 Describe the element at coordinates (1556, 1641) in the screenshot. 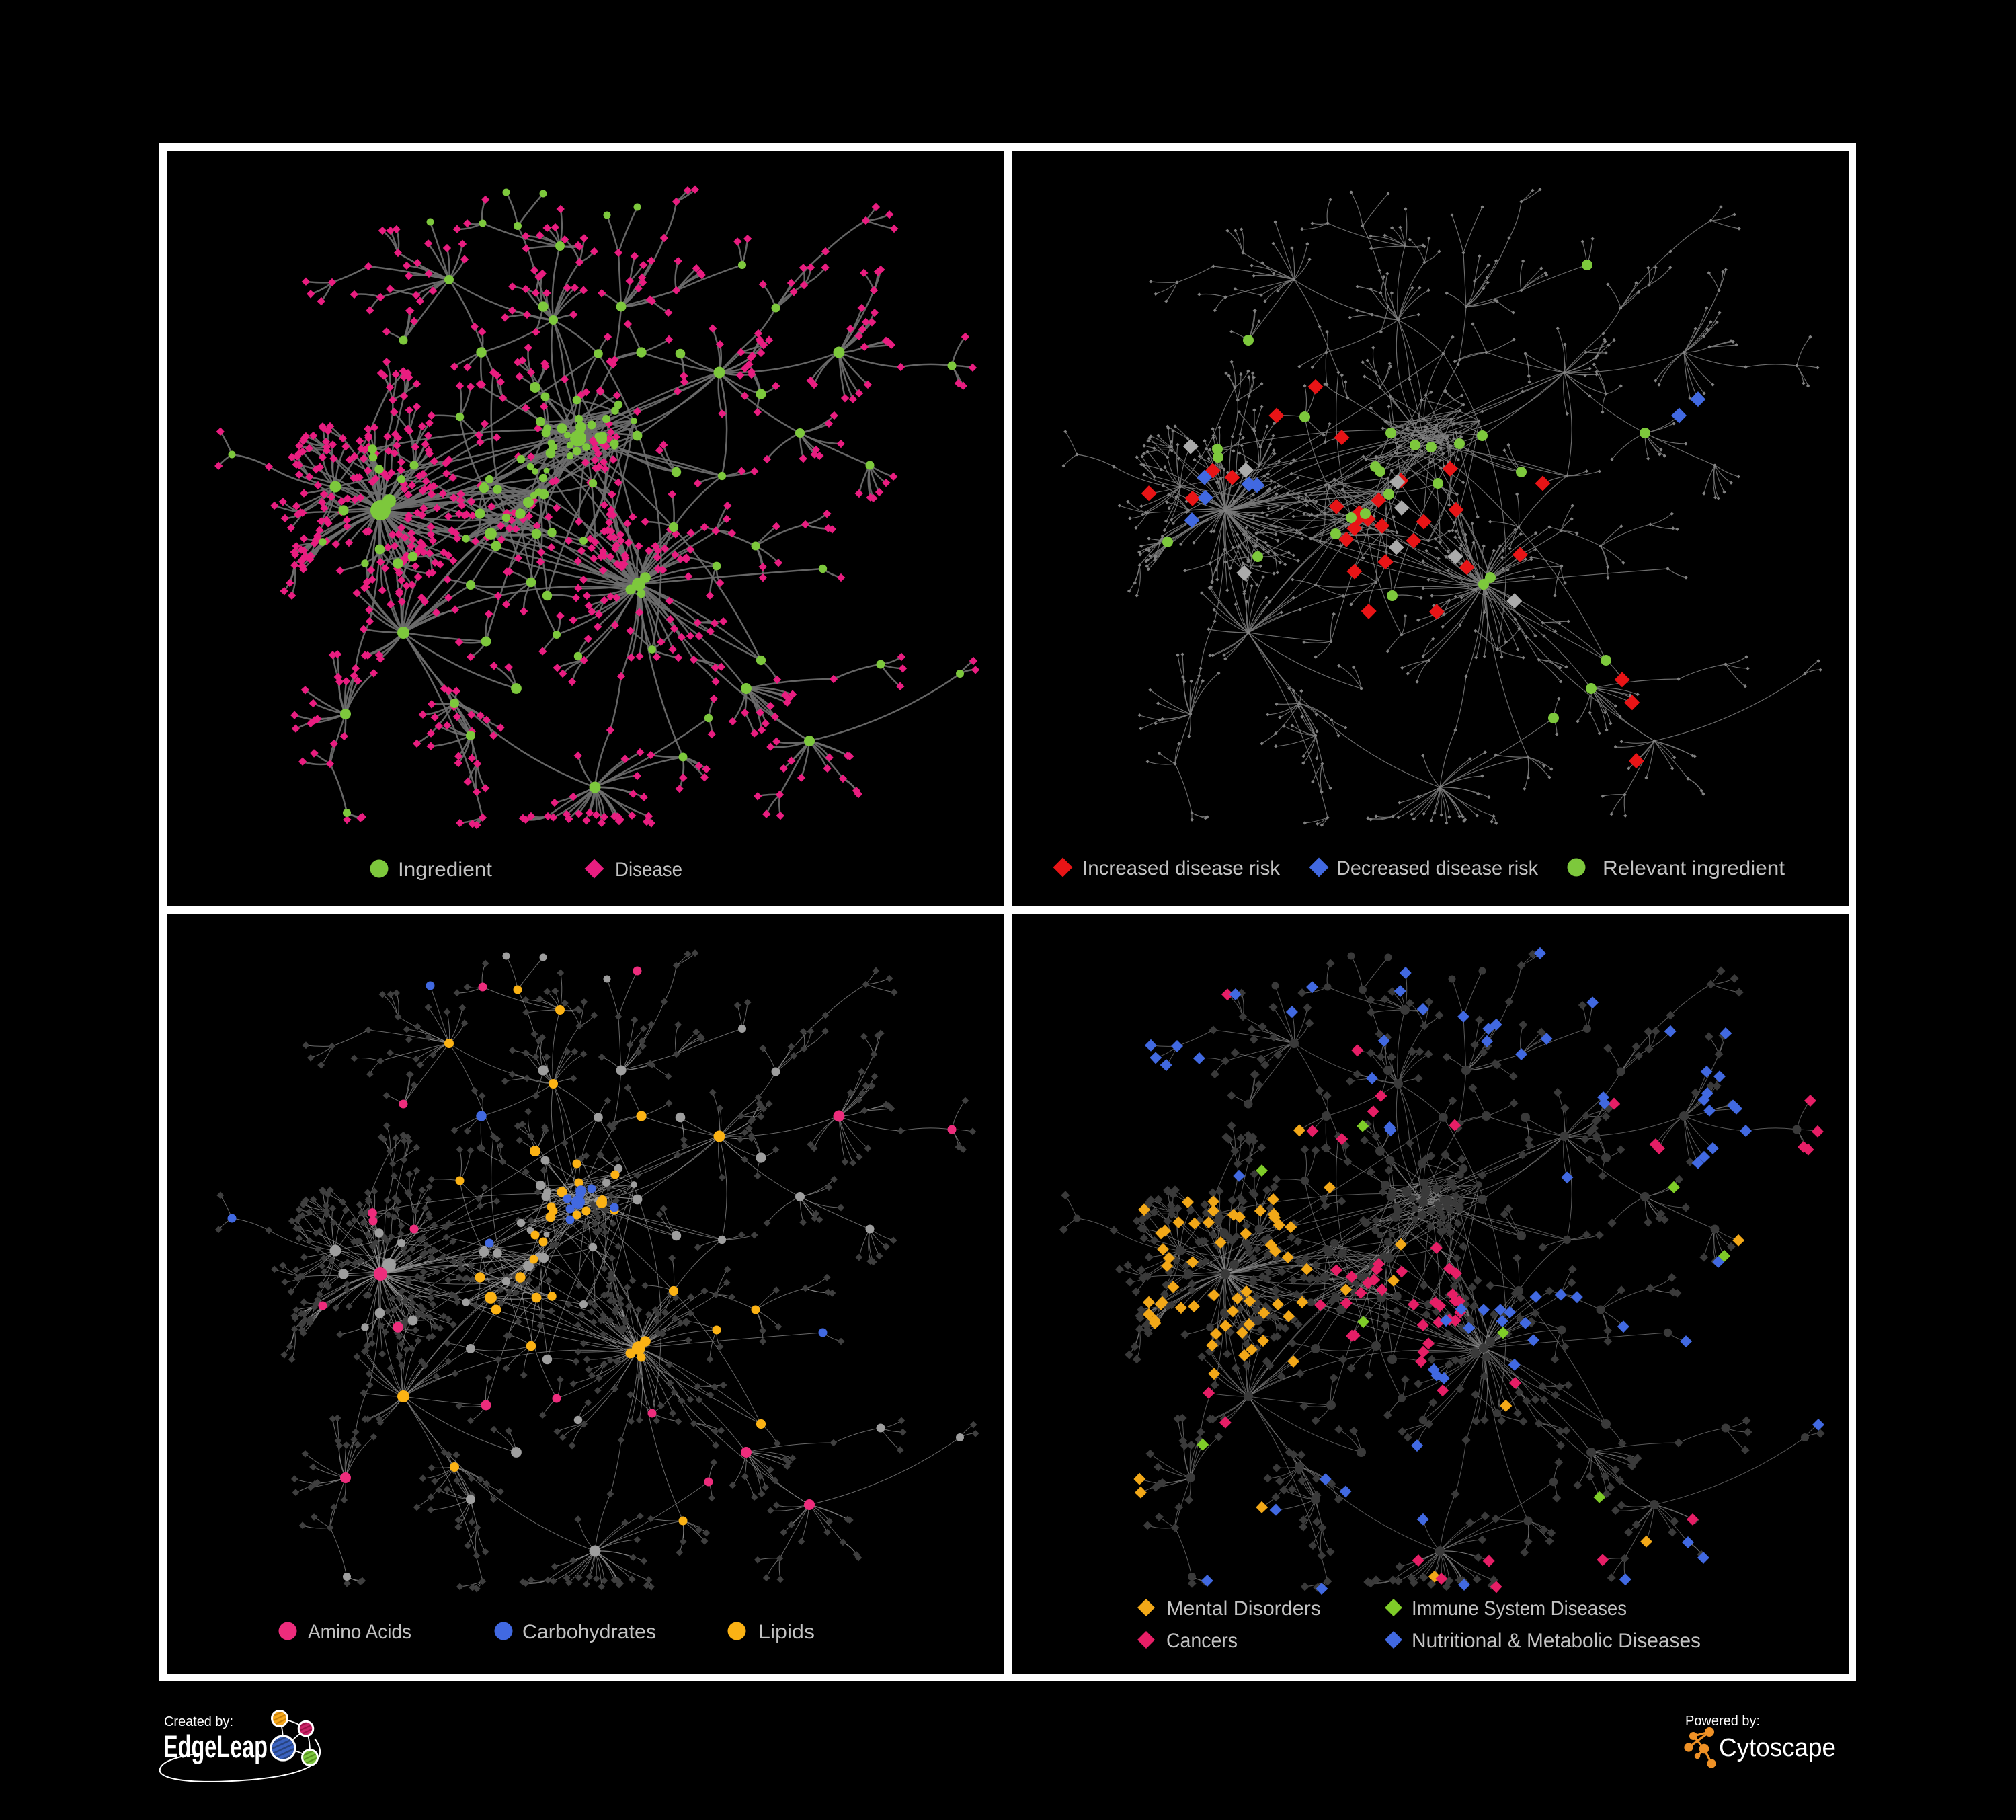

I see `svg-text:Nutritional & Metabolic Diseas: Nutritional & Metabolic Diseases` at that location.